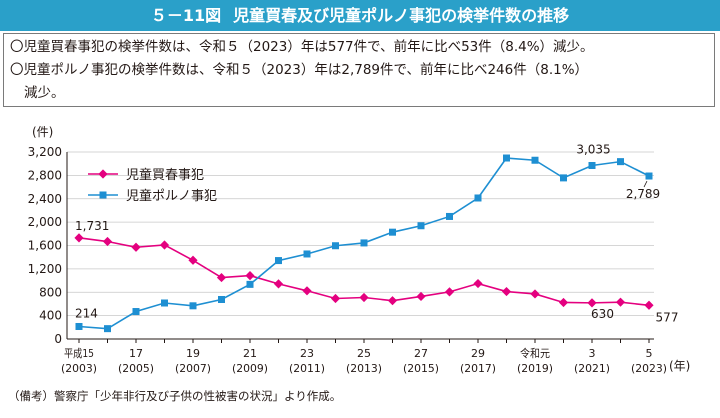  What do you see at coordinates (175, 396) in the screenshot?
I see `source-note: （備考）警察庁「少年非行及び子供の性被害の状況」より作成。` at bounding box center [175, 396].